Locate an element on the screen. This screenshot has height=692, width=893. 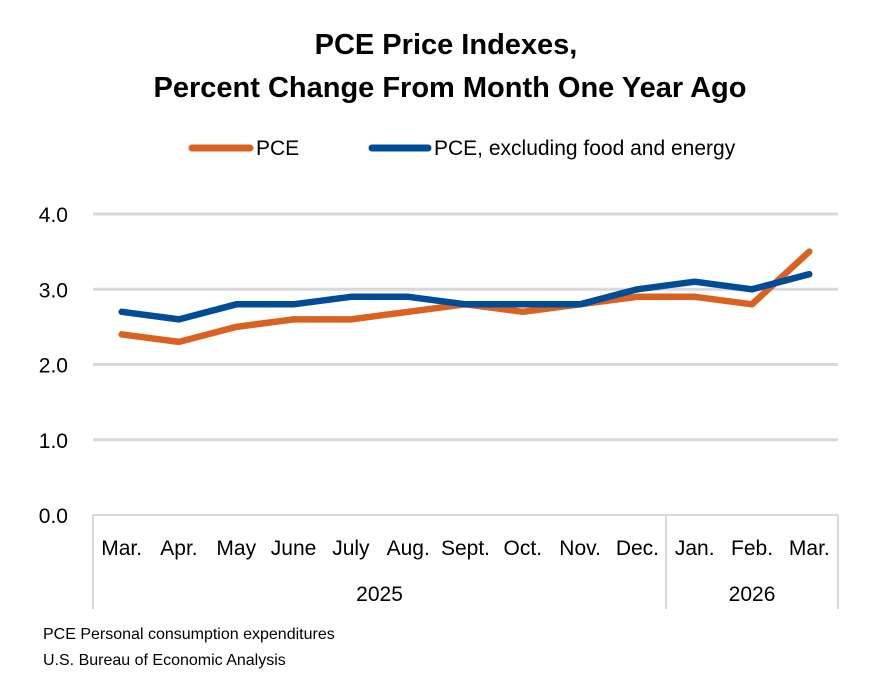
x-tick-label: Feb. is located at coordinates (752, 548).